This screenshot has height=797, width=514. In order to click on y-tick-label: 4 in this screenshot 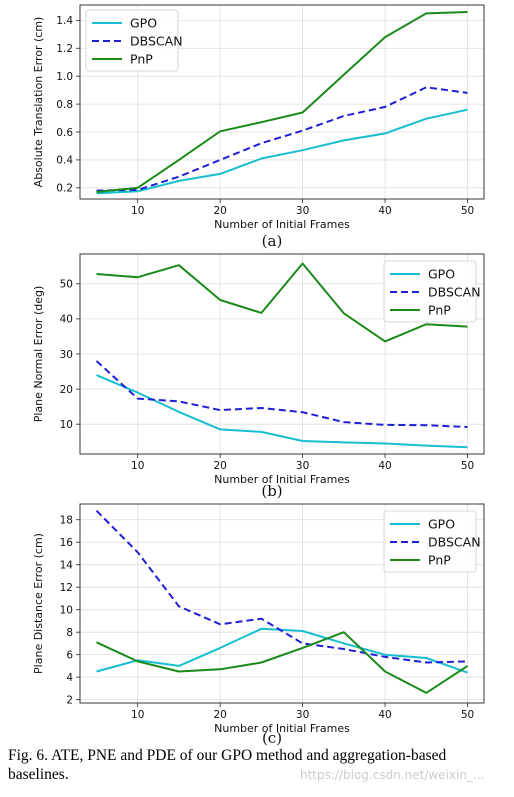, I will do `click(69, 678)`.